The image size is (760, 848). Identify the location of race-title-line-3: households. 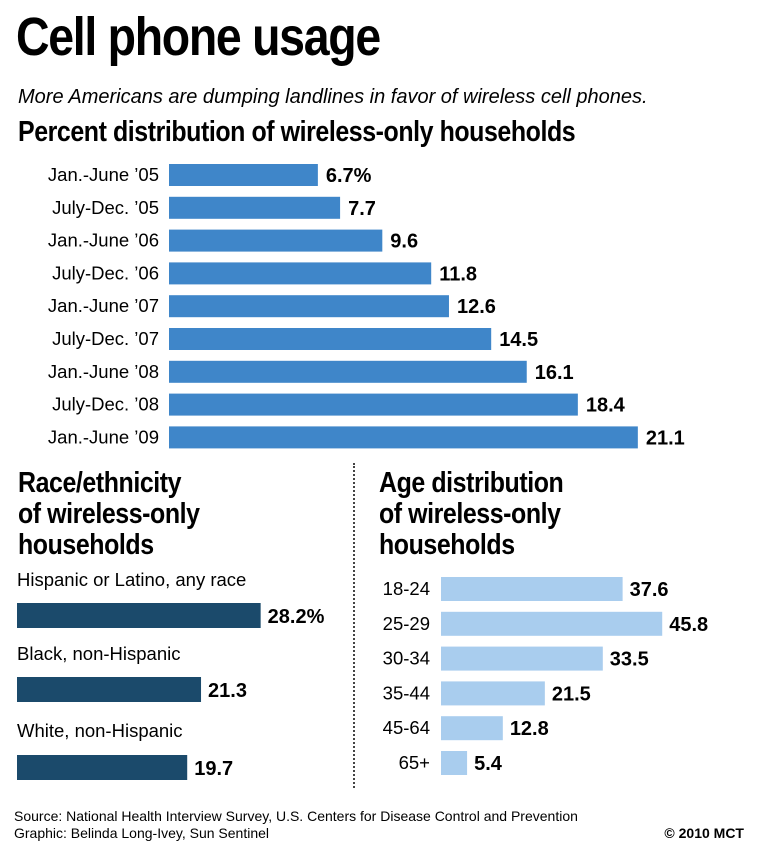
(86, 545).